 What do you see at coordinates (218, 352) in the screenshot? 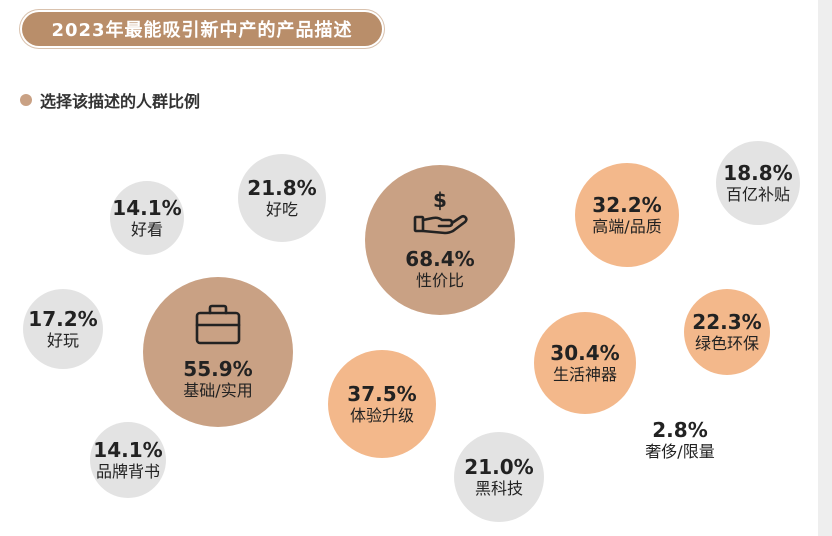
I see `bubble-jichu: 55.9% 基础/实用` at bounding box center [218, 352].